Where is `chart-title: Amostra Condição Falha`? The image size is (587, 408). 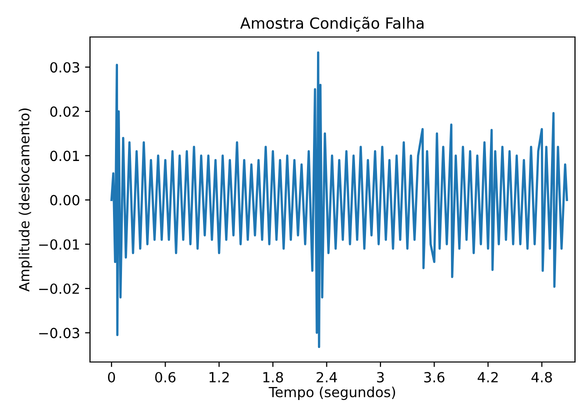
chart-title: Amostra Condição Falha is located at coordinates (332, 24).